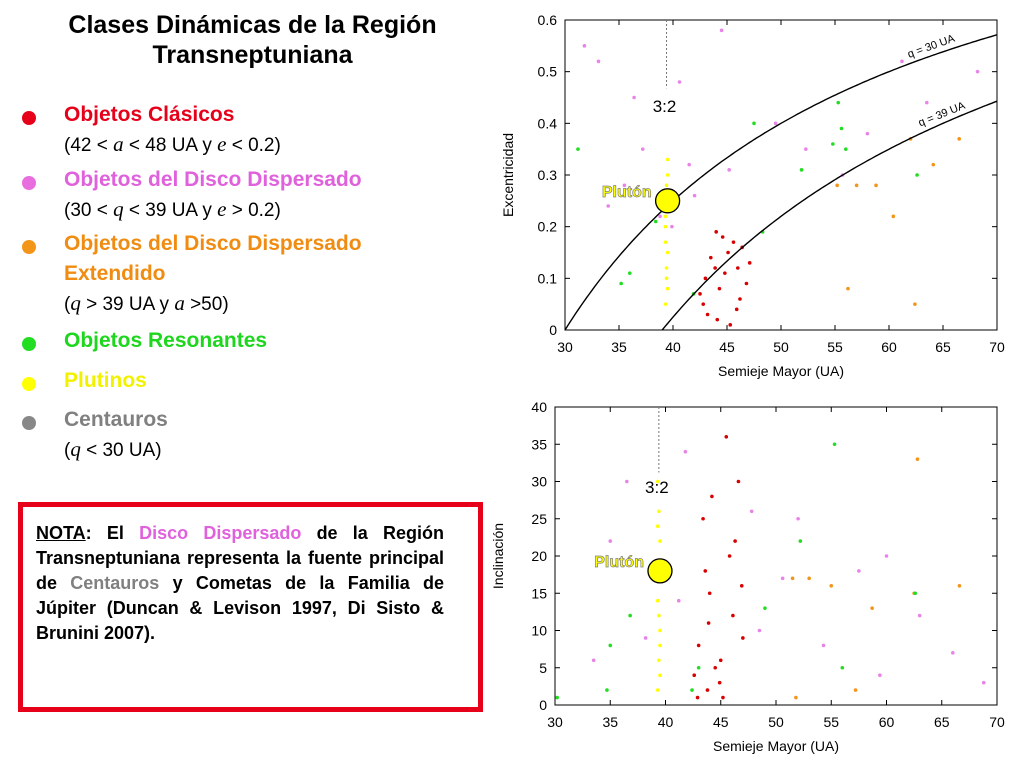  I want to click on legend-label-plutinos: Plutinos, so click(105, 380).